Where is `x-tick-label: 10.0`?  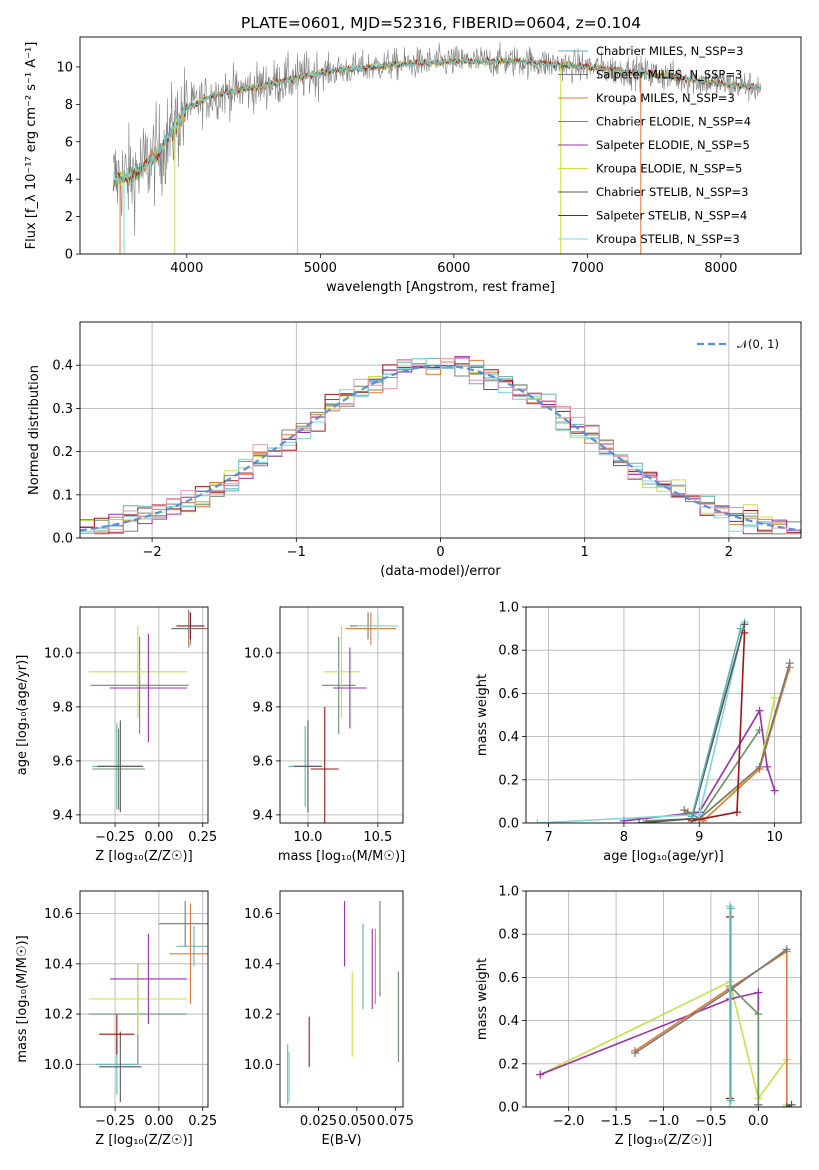
x-tick-label: 10.0 is located at coordinates (307, 837).